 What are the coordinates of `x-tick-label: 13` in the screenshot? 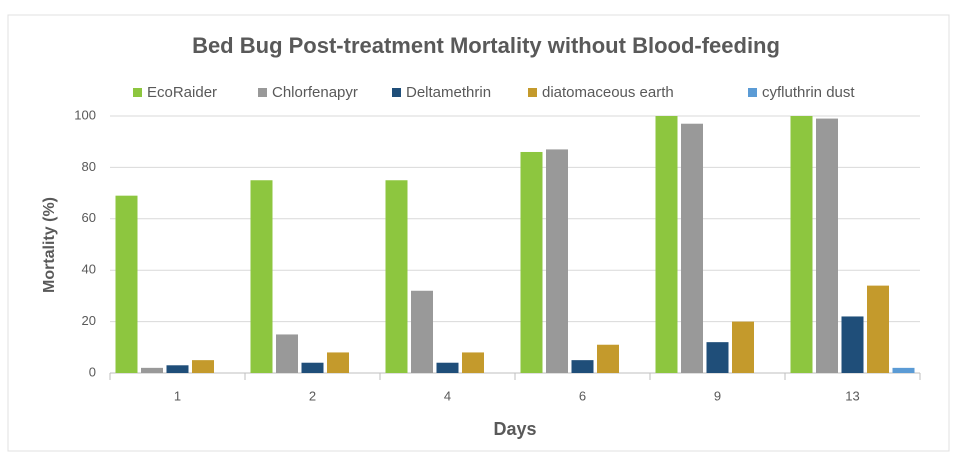 It's located at (852, 395).